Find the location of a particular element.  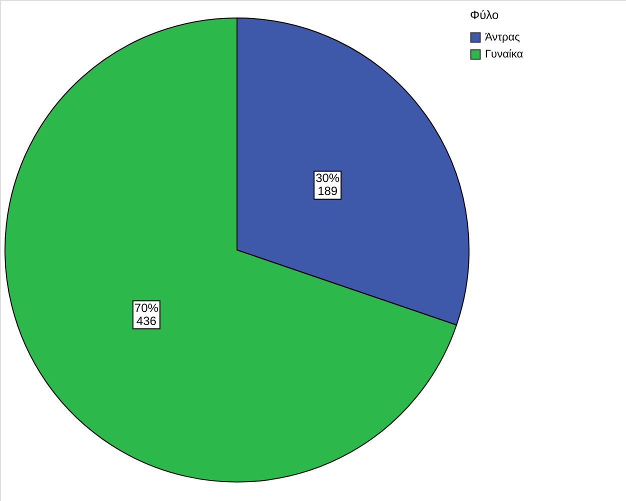

legend-label: Γυναίκα is located at coordinates (504, 54).